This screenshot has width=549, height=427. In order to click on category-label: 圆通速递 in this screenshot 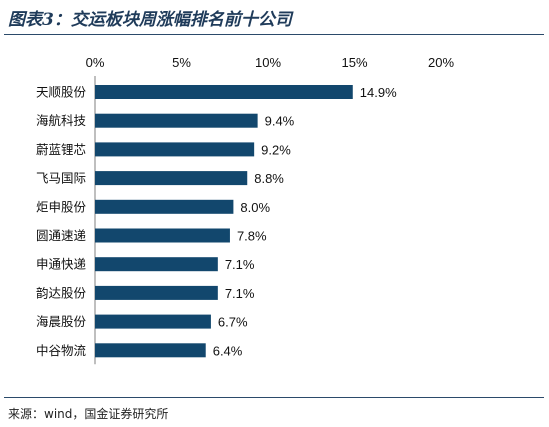, I will do `click(61, 235)`.